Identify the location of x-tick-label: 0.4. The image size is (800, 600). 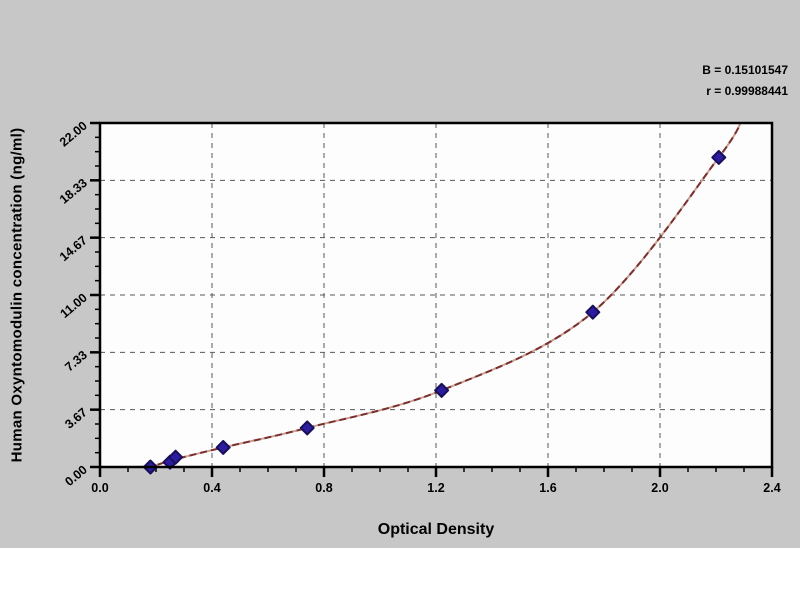
(211, 488).